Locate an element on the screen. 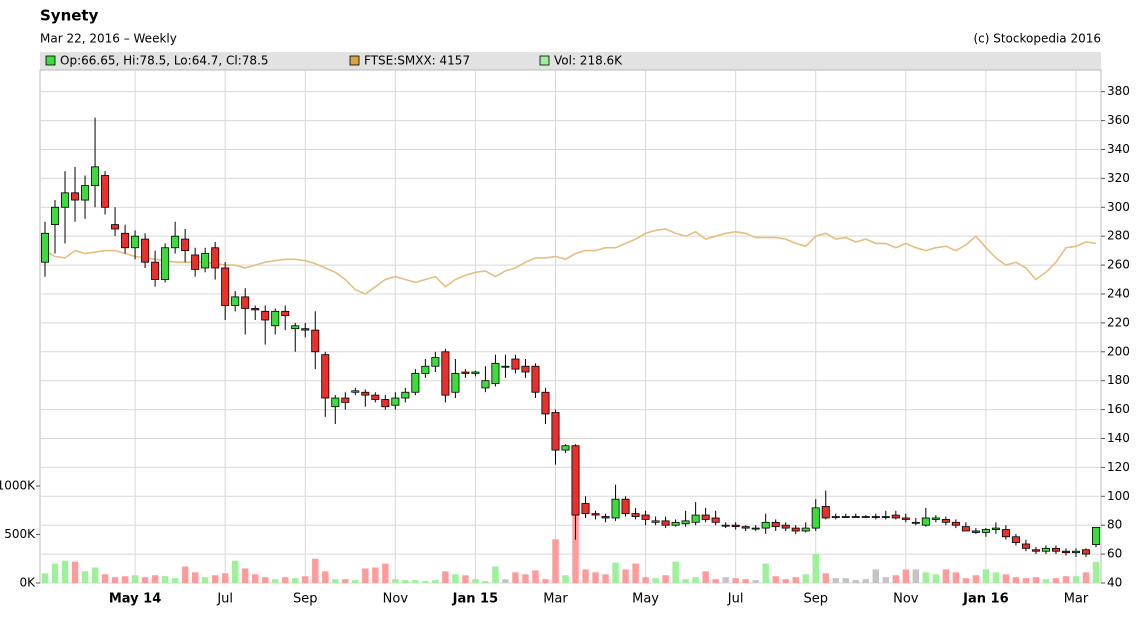 The width and height of the screenshot is (1141, 621). chart-title: Synety is located at coordinates (69, 16).